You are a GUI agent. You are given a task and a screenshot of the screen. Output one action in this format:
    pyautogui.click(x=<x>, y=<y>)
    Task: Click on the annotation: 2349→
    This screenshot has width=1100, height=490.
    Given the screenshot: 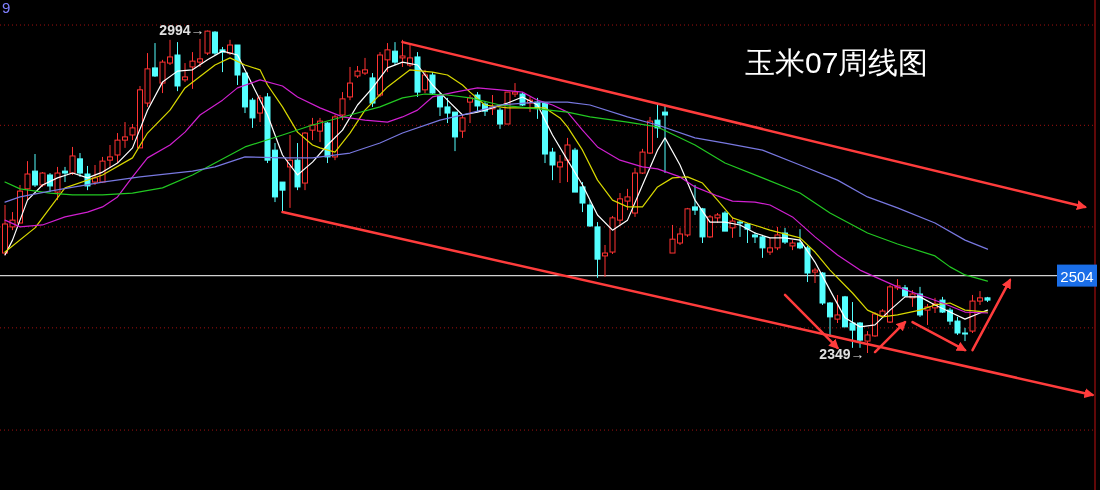 What is the action you would take?
    pyautogui.click(x=842, y=354)
    